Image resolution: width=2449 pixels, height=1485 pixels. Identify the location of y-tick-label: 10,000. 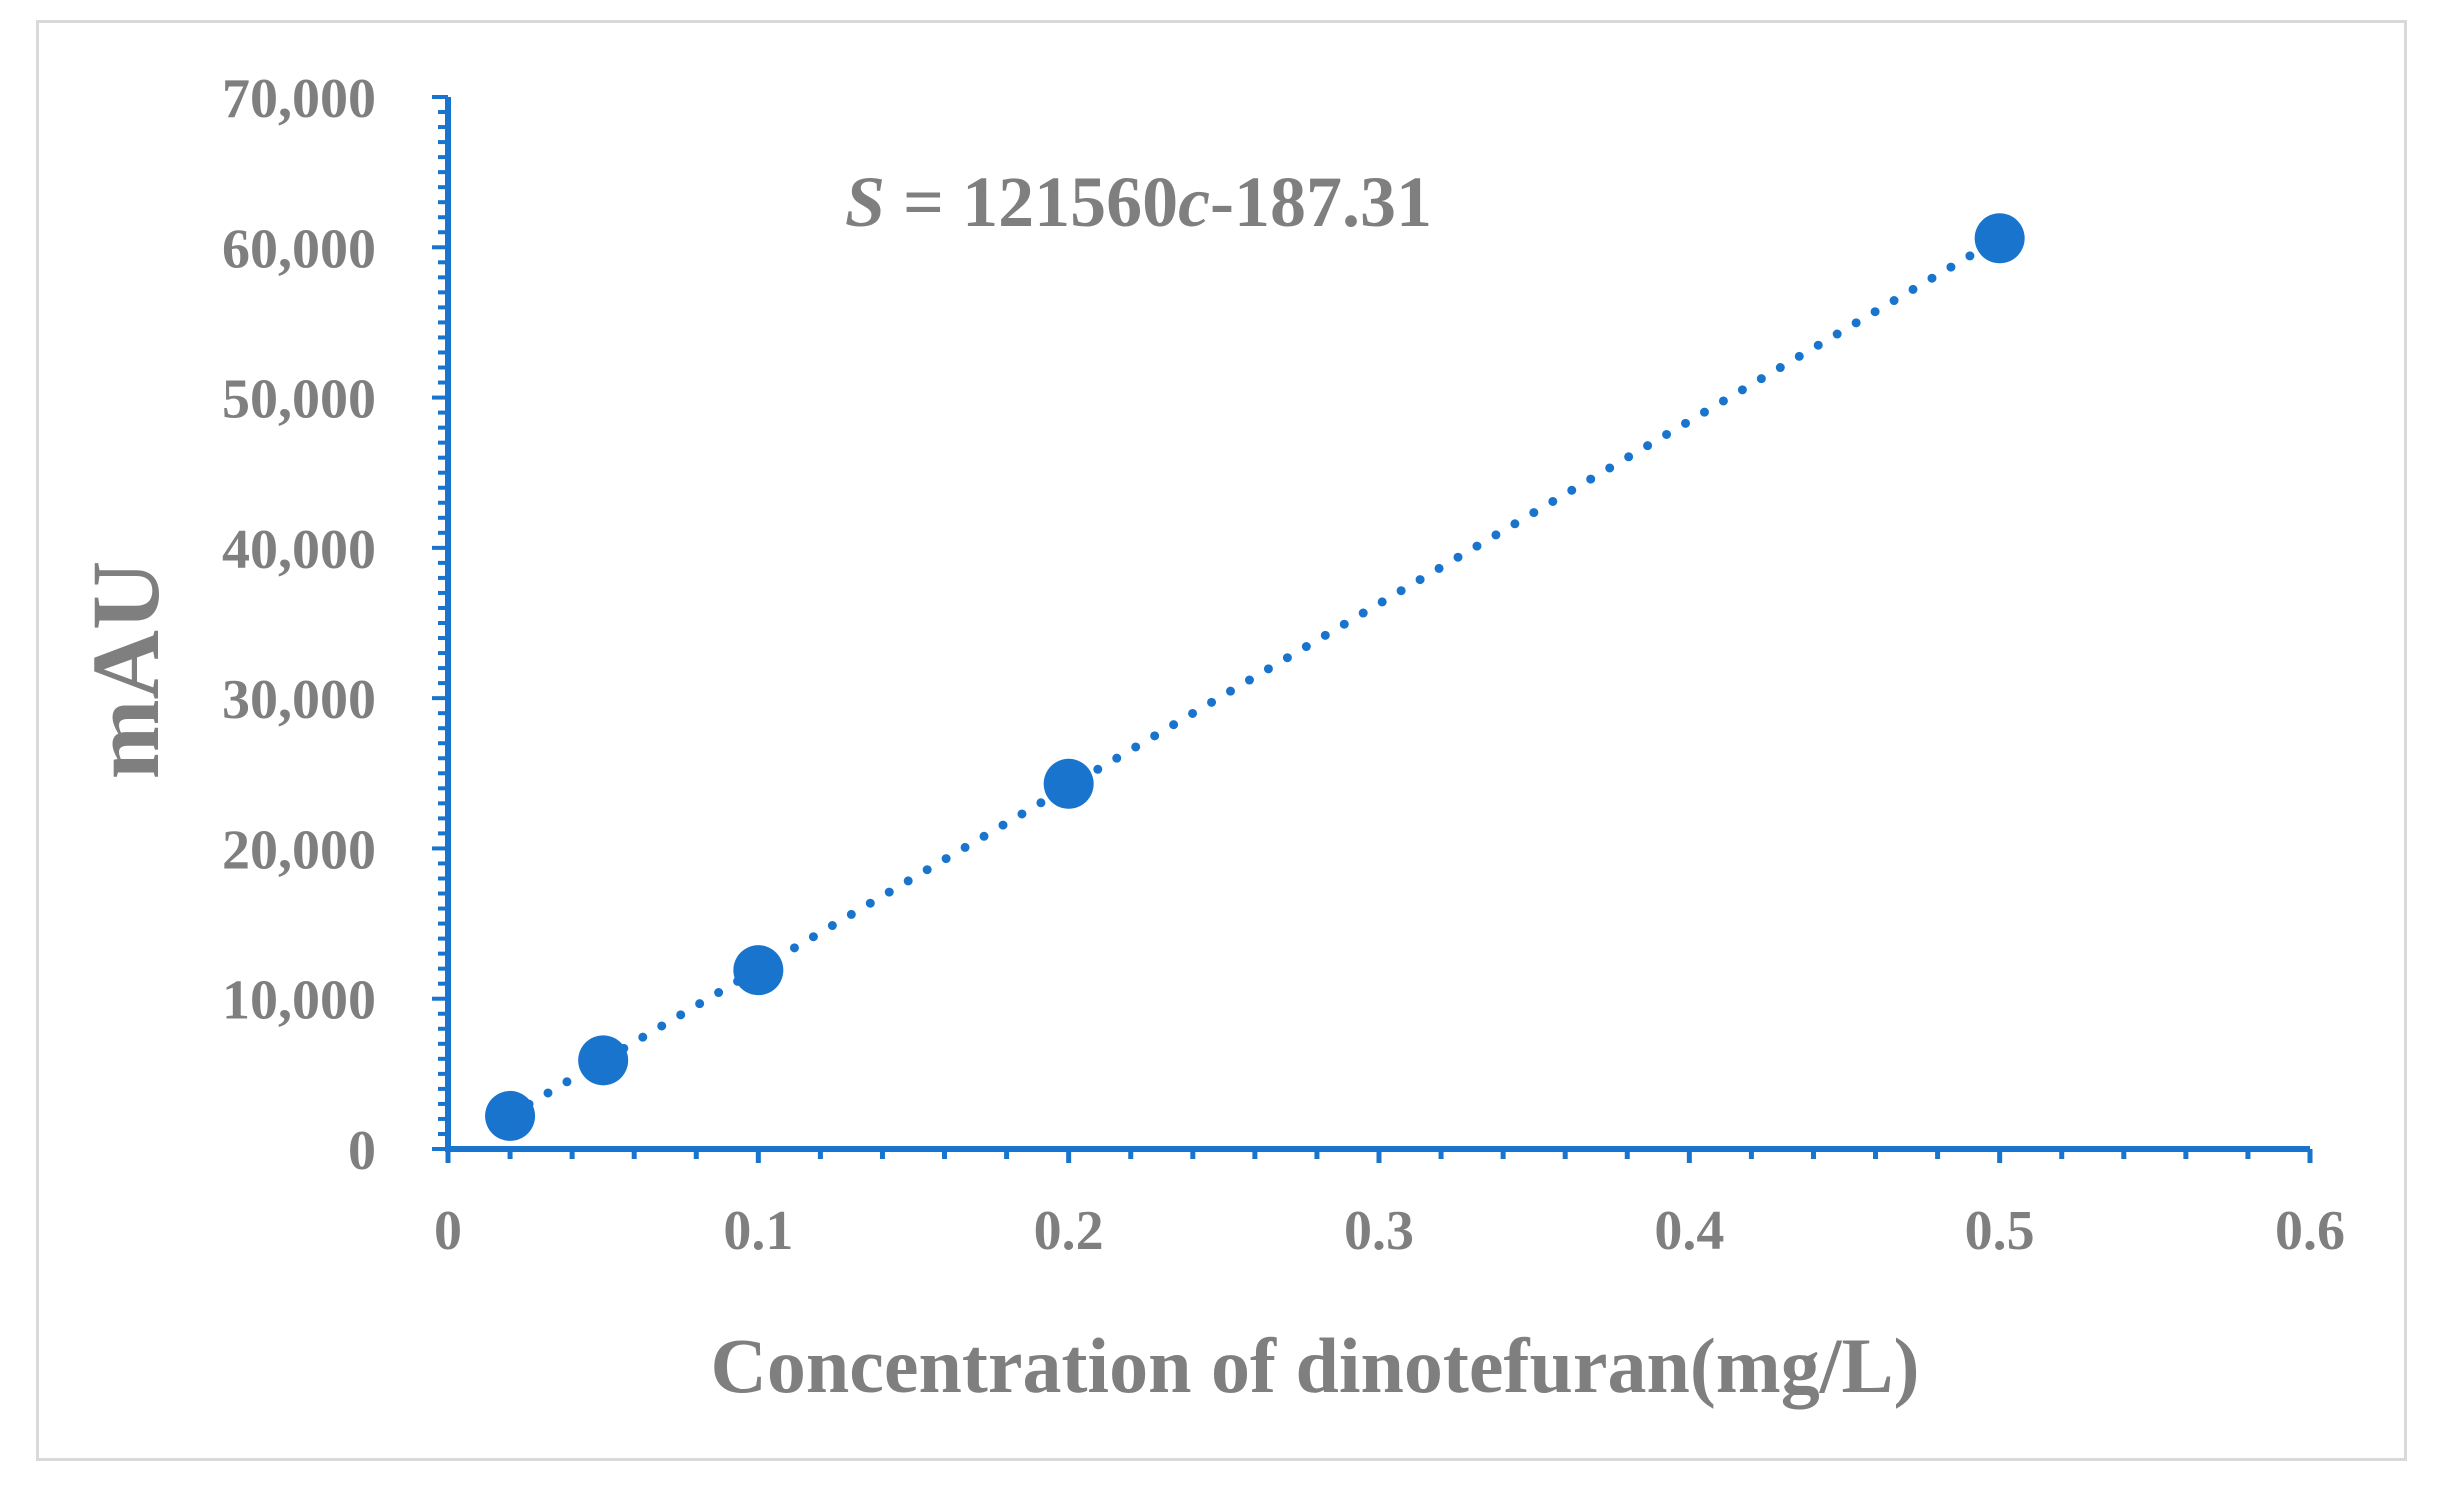
(299, 1001).